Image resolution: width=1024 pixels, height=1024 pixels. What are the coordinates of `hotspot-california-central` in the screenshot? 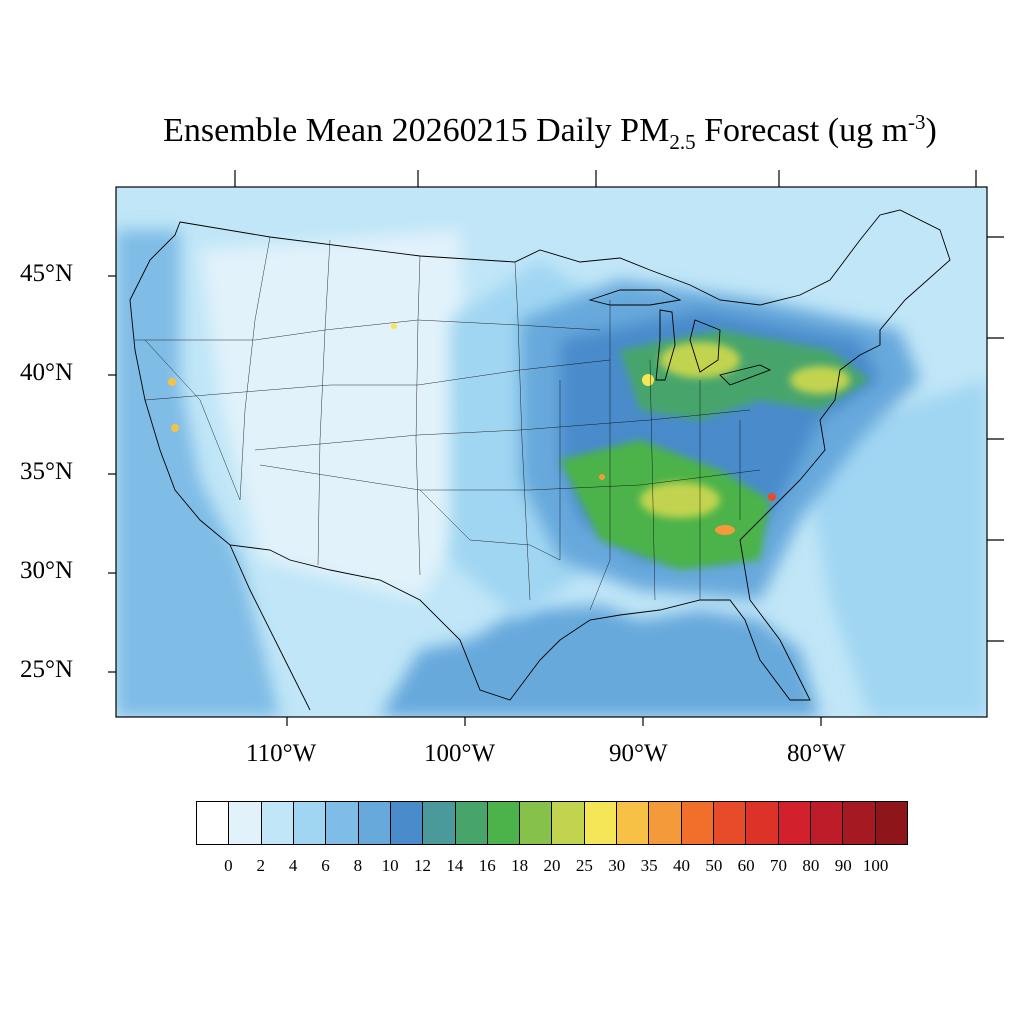 It's located at (175, 428).